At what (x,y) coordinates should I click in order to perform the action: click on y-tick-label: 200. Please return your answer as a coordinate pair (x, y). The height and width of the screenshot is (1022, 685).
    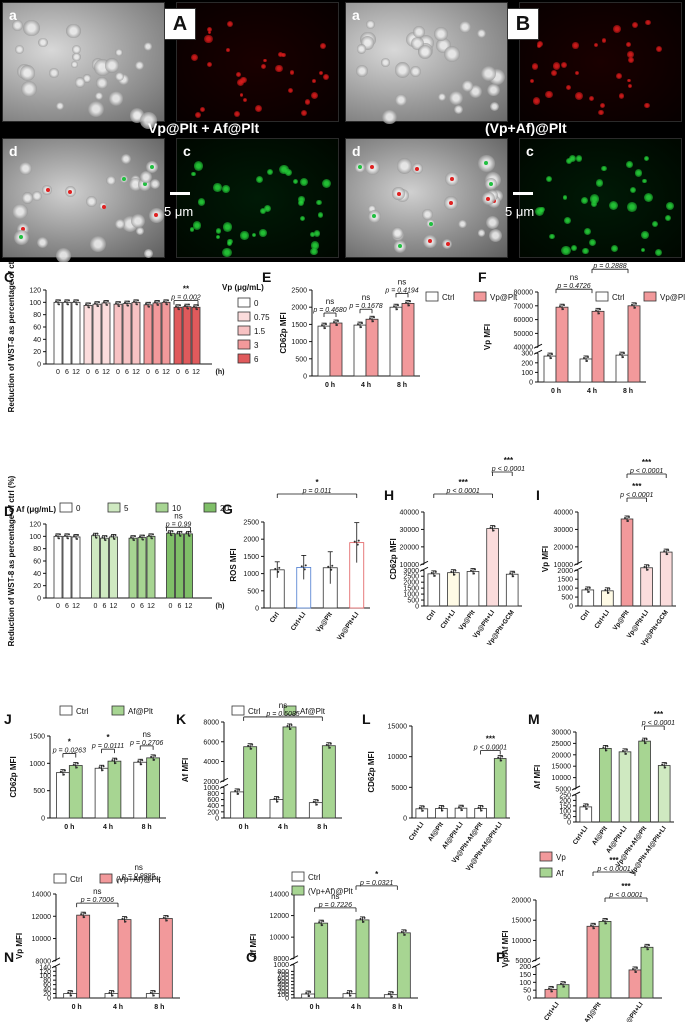
    Looking at the image, I should click on (283, 992).